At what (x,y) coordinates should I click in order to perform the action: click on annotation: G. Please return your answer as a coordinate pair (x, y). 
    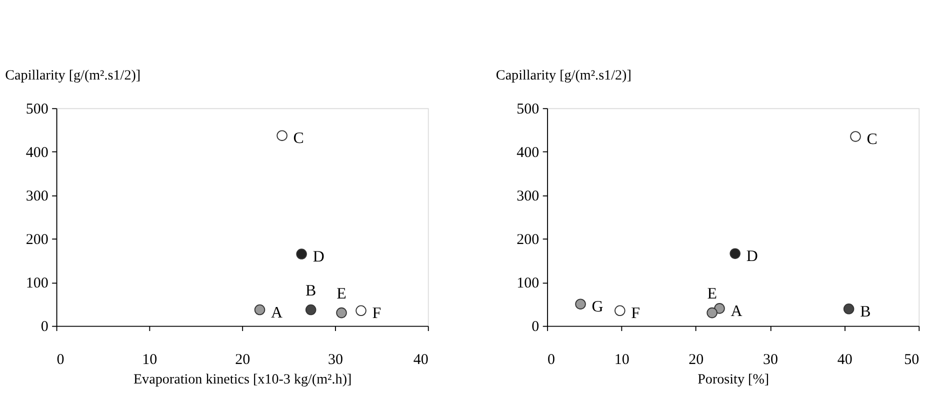
    Looking at the image, I should click on (598, 307).